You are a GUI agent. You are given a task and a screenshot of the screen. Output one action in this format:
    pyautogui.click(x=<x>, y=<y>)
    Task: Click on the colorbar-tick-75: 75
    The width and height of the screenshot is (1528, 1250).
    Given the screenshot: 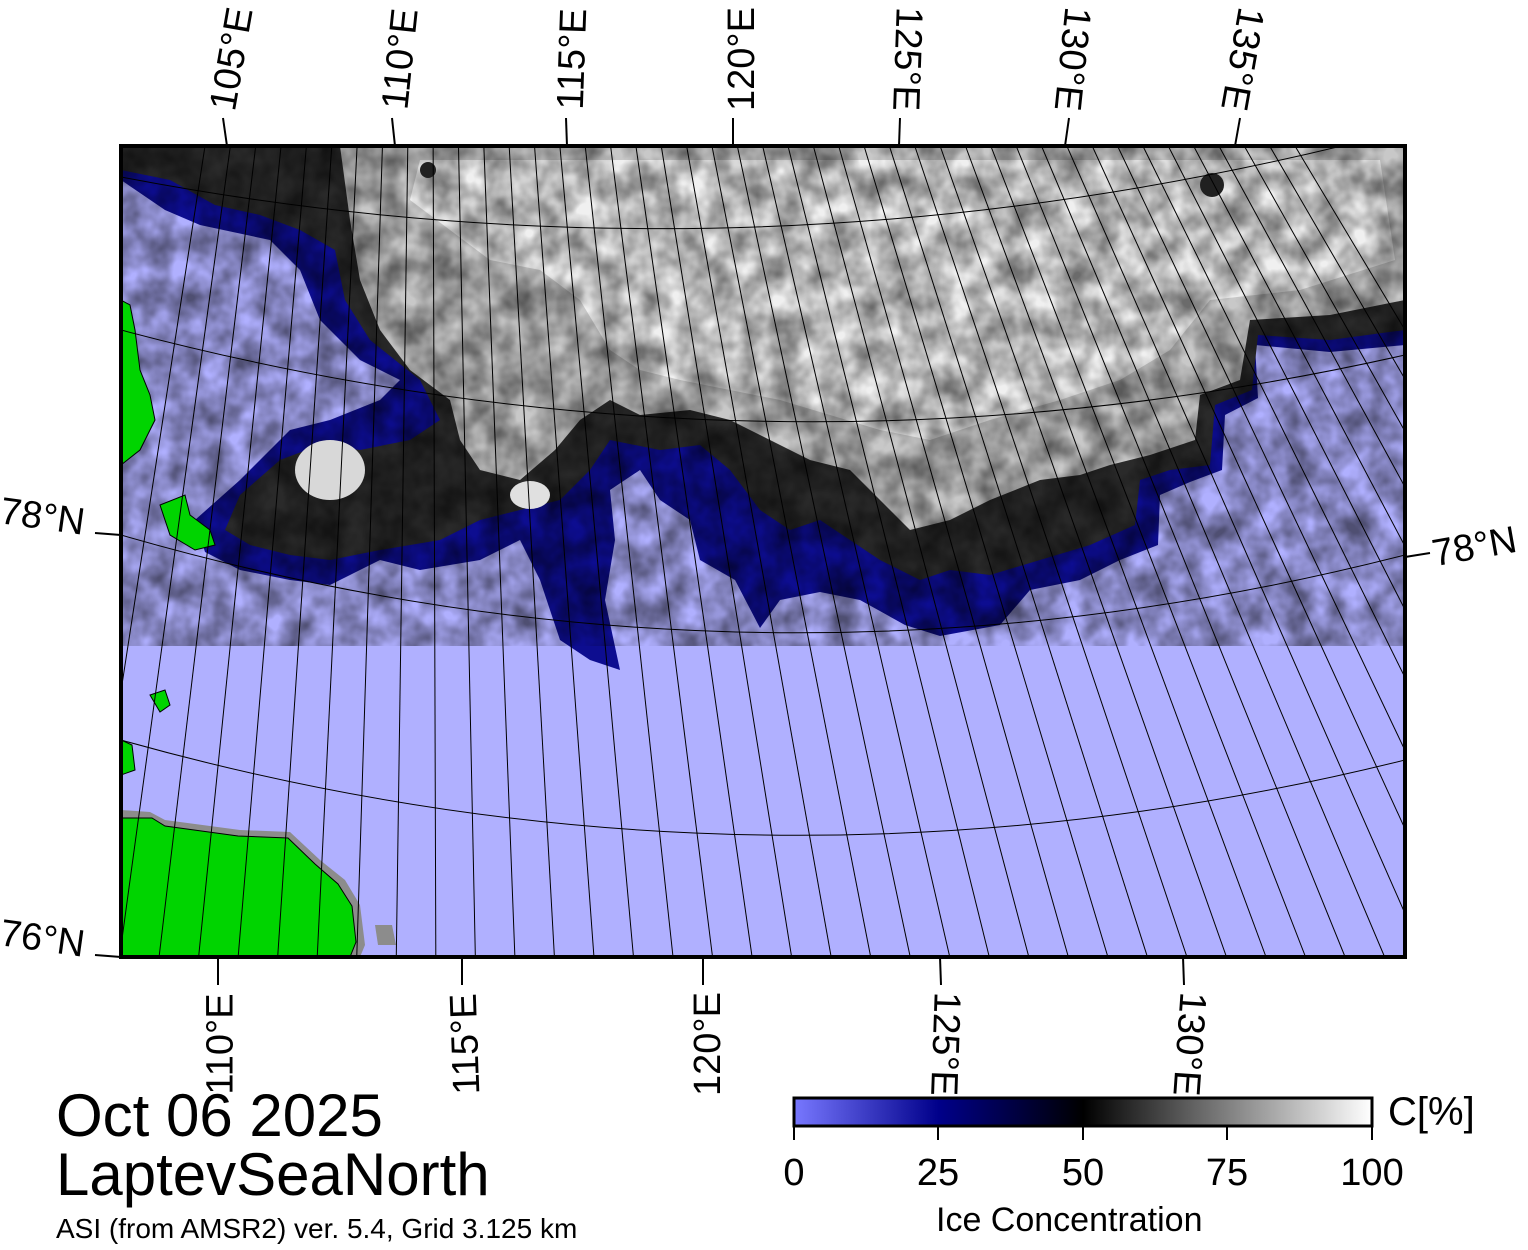 What is the action you would take?
    pyautogui.click(x=1227, y=1173)
    